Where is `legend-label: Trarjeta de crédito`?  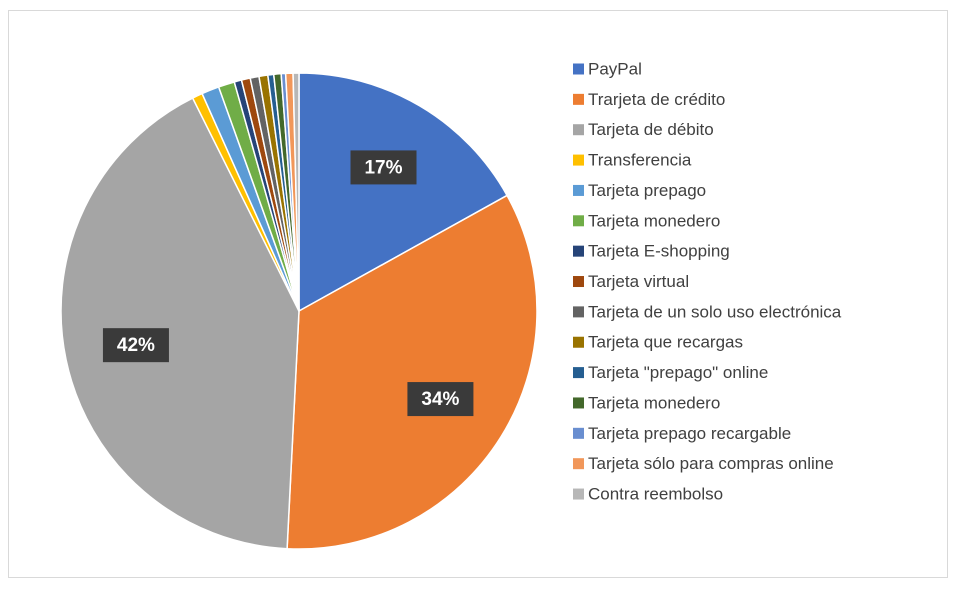 legend-label: Trarjeta de crédito is located at coordinates (656, 99).